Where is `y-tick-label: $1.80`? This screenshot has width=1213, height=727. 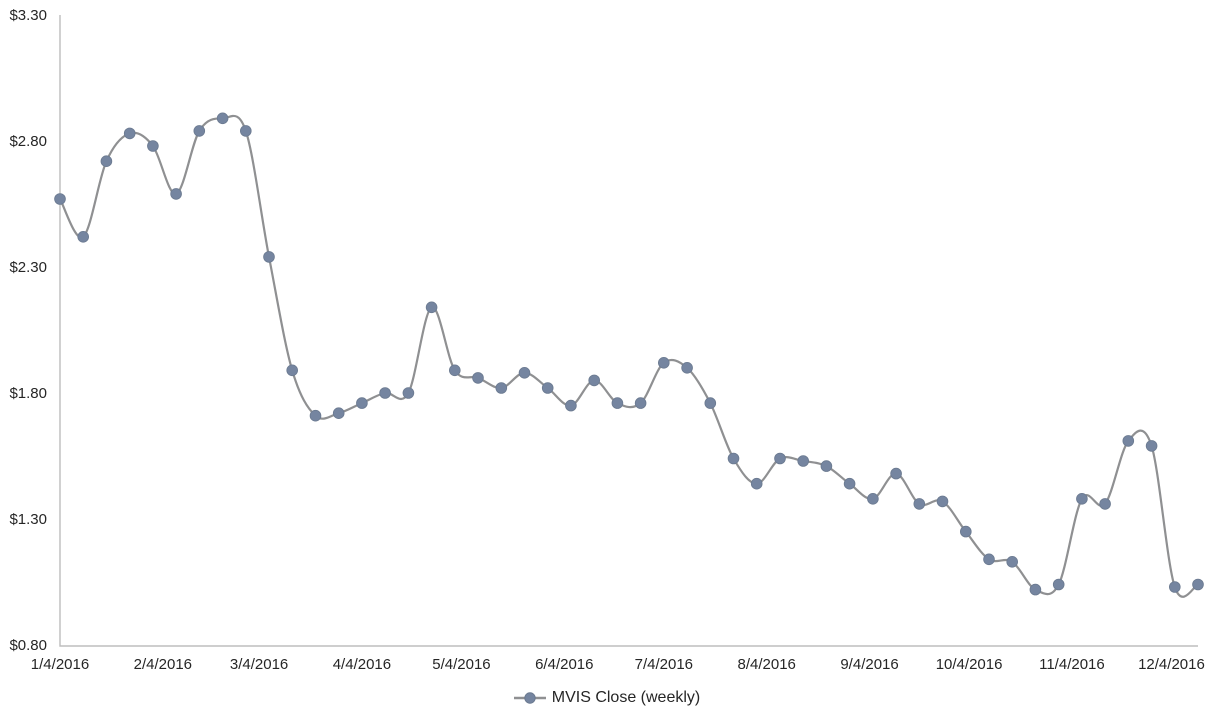 y-tick-label: $1.80 is located at coordinates (28, 393).